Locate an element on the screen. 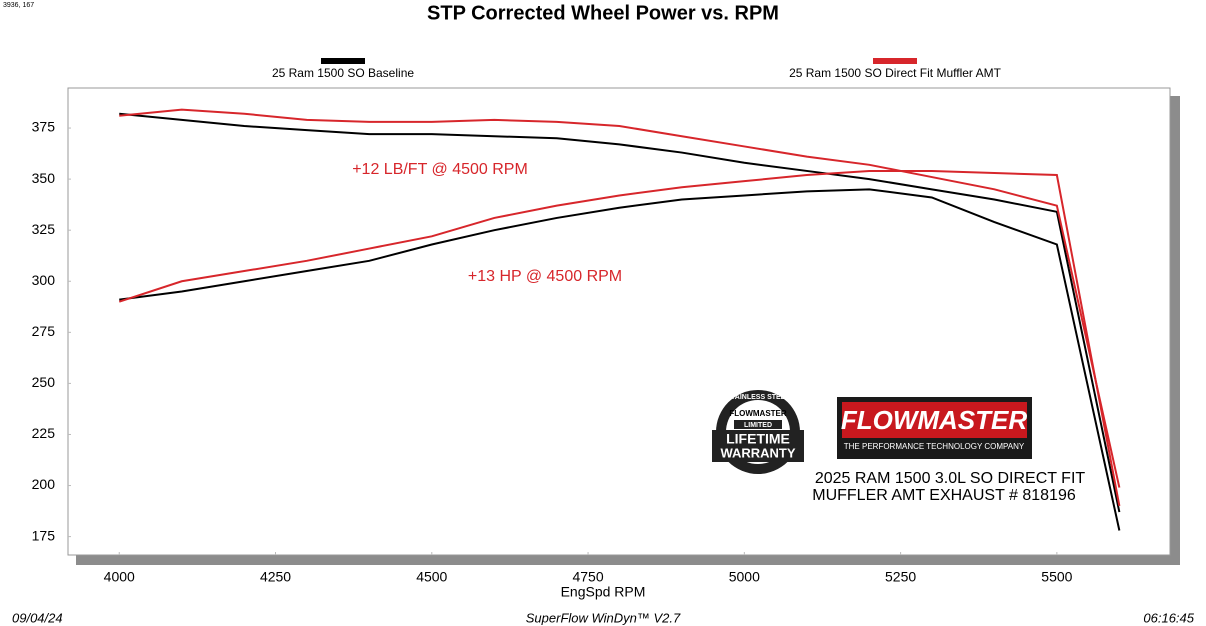 This screenshot has height=626, width=1206. footer-time: 06:16:45 is located at coordinates (1168, 617).